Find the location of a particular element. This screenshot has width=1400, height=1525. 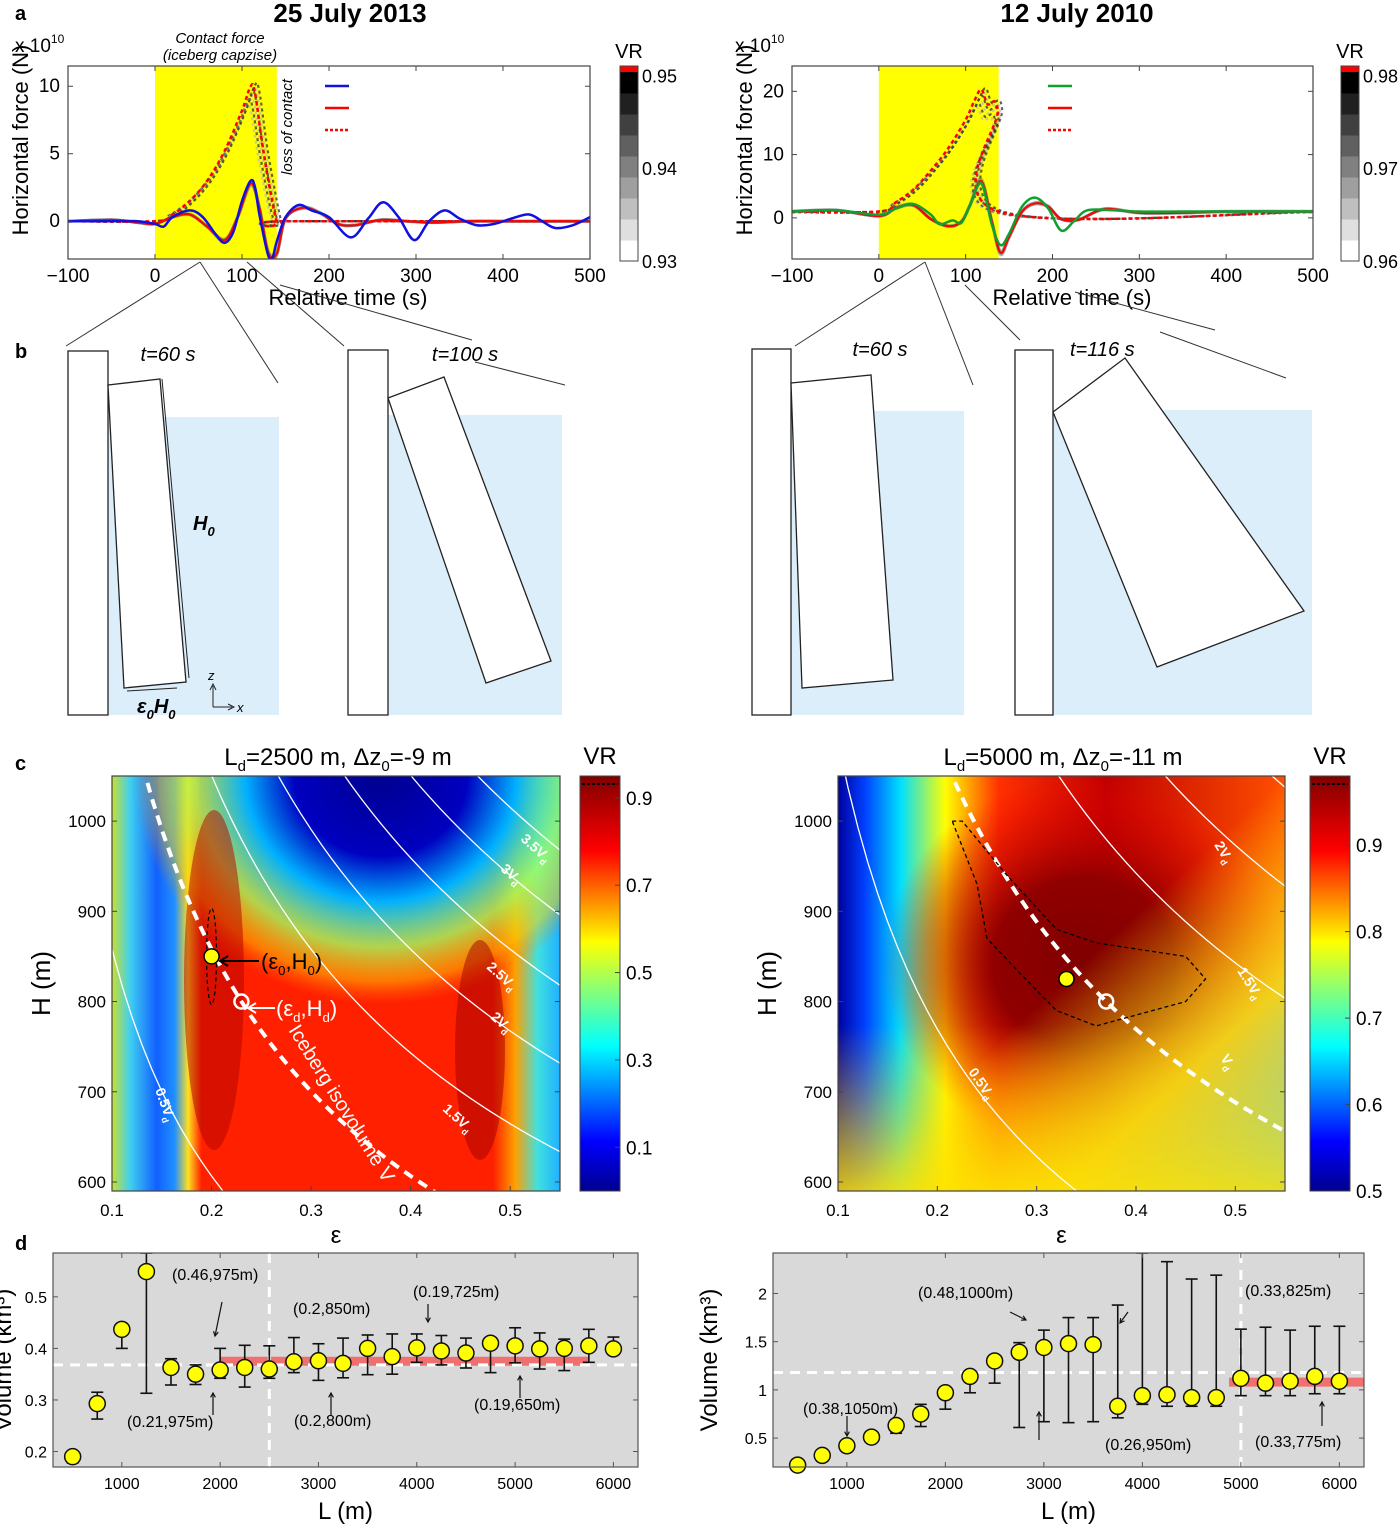

z-axis-label: z is located at coordinates (211, 675).